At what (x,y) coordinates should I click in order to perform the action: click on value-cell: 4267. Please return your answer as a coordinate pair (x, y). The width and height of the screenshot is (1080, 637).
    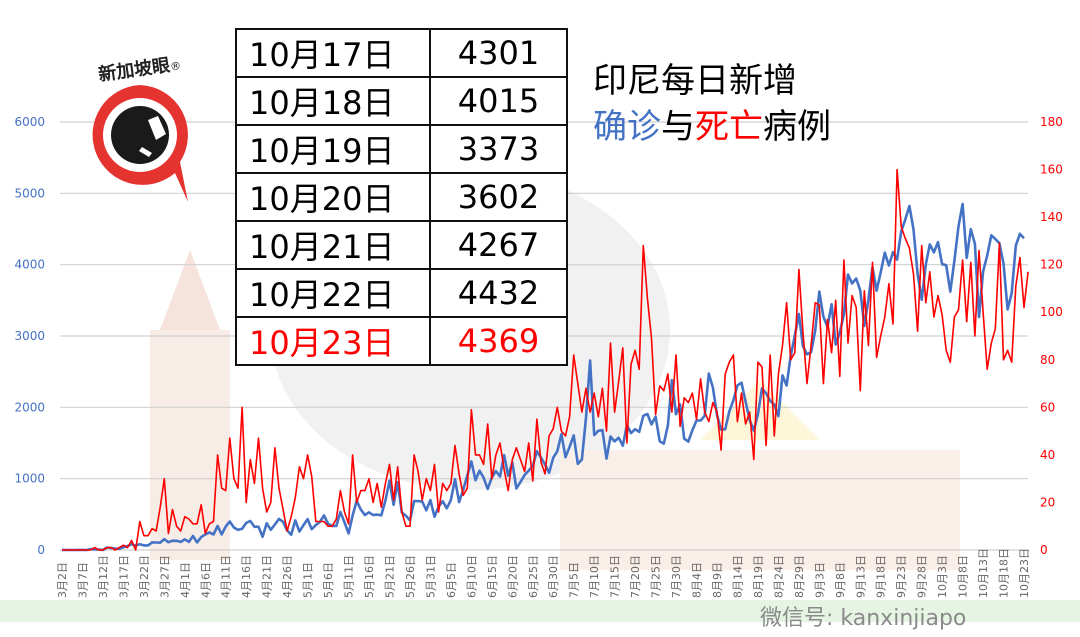
    Looking at the image, I should click on (498, 245).